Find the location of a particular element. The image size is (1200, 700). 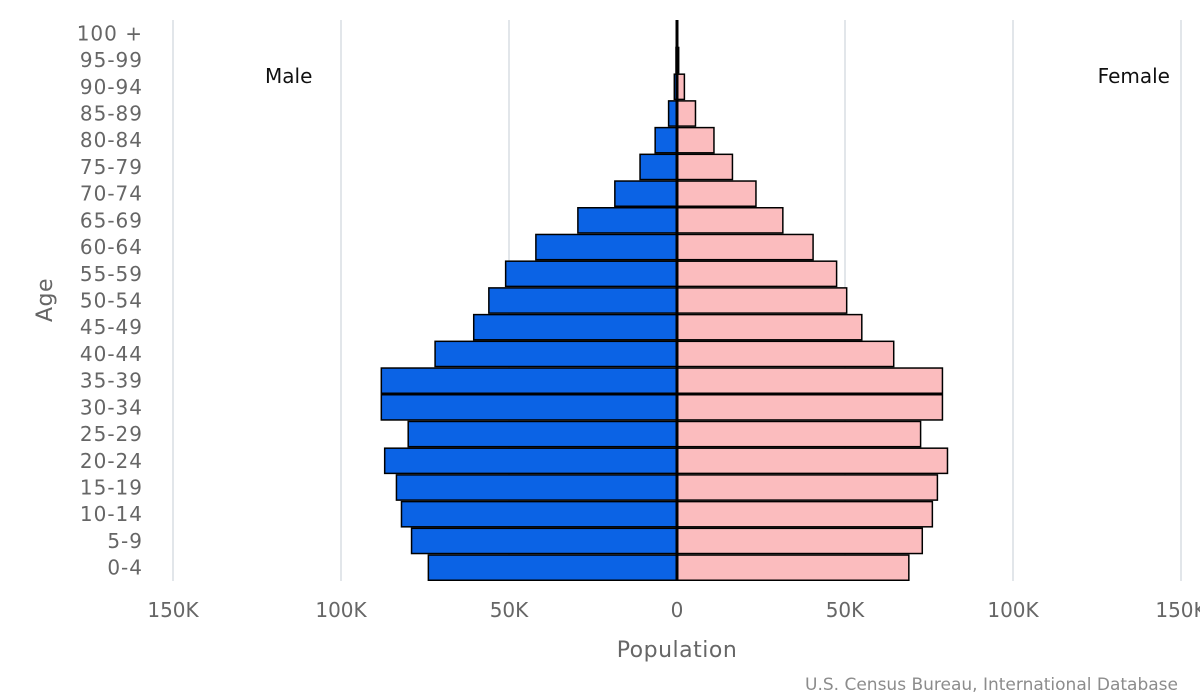

y-tick-label: 25-29 is located at coordinates (111, 434).